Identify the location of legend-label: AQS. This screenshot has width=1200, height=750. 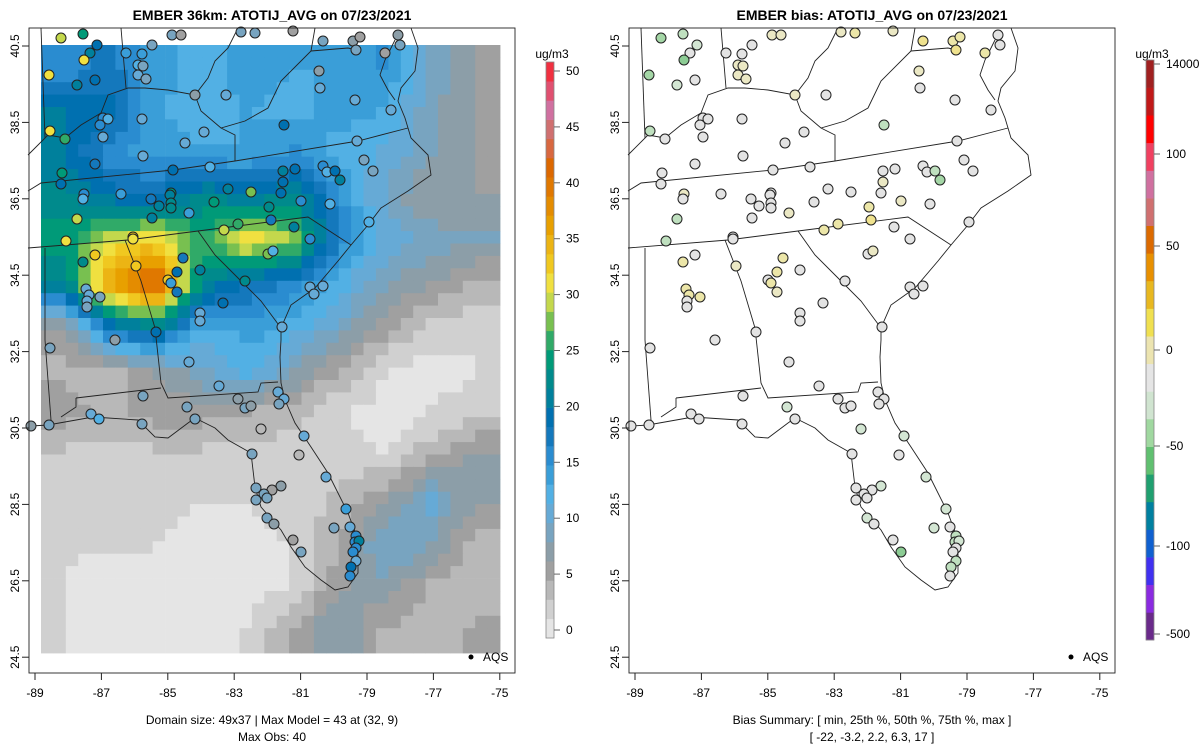
(495, 657).